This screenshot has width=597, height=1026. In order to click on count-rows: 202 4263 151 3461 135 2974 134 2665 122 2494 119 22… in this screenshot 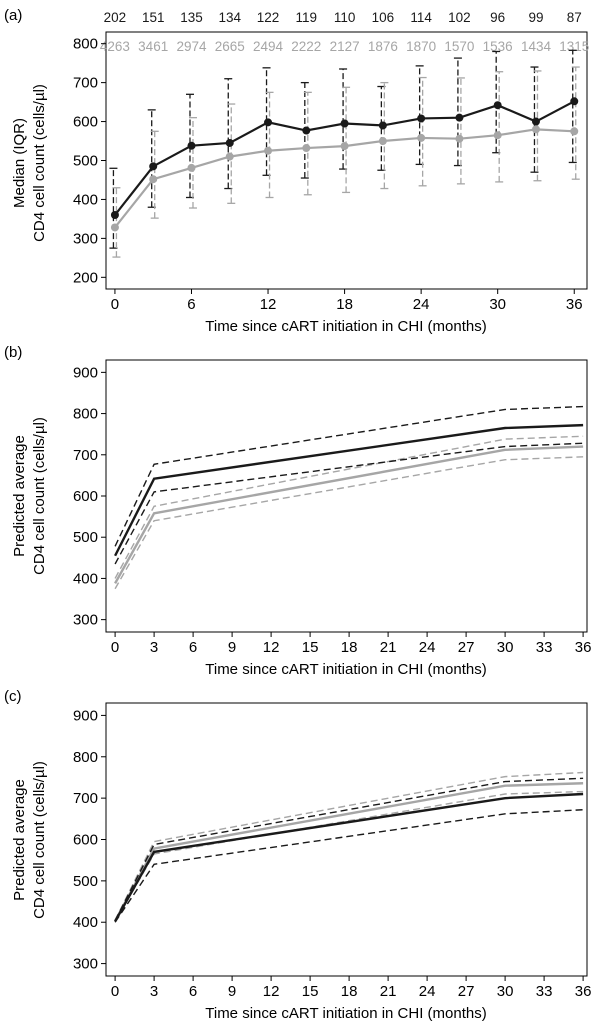, I will do `click(344, 32)`.